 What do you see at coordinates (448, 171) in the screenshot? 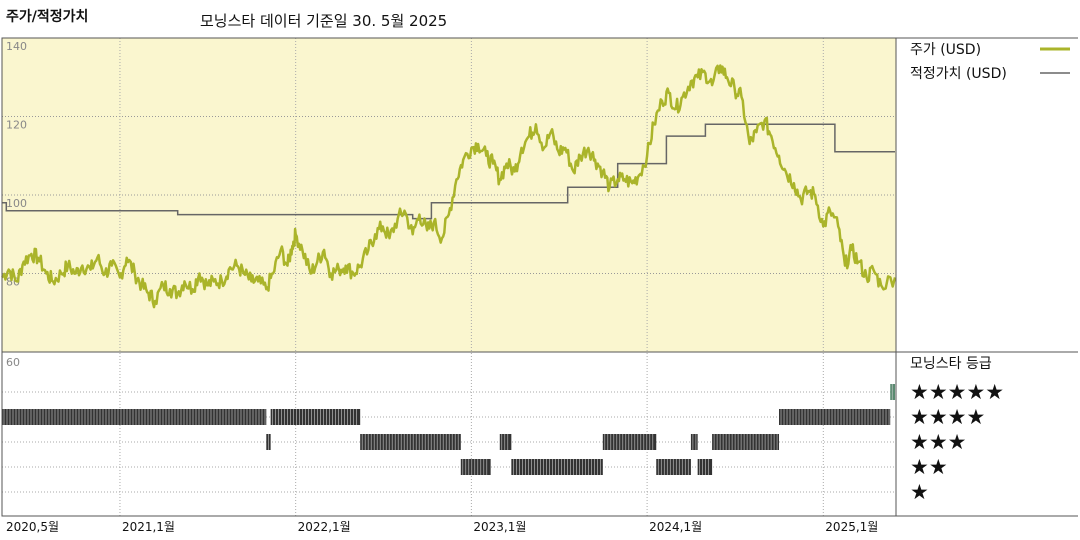
I see `fair-value-line` at bounding box center [448, 171].